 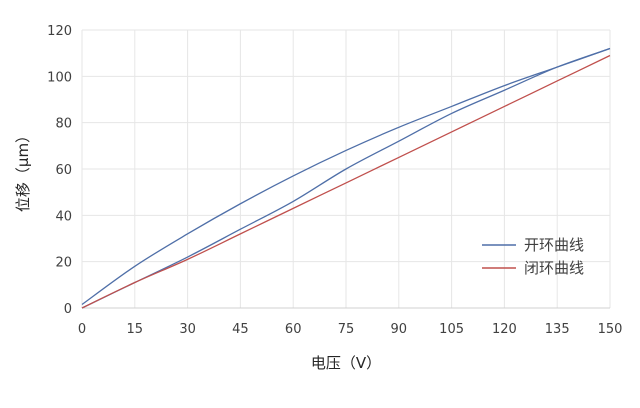 I want to click on legend: 开环曲线 闭环曲线, so click(x=533, y=256).